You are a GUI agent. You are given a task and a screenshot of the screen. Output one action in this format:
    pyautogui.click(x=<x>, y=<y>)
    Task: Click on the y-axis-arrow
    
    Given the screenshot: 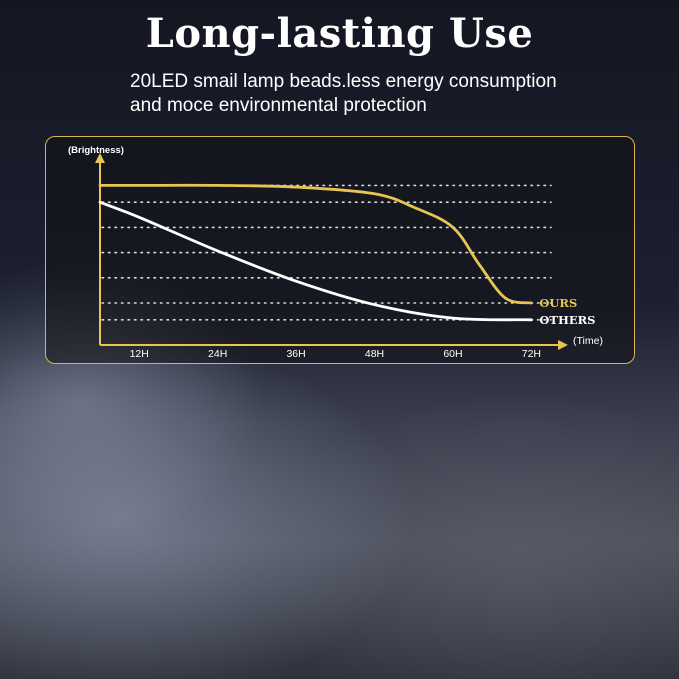 What is the action you would take?
    pyautogui.click(x=100, y=158)
    